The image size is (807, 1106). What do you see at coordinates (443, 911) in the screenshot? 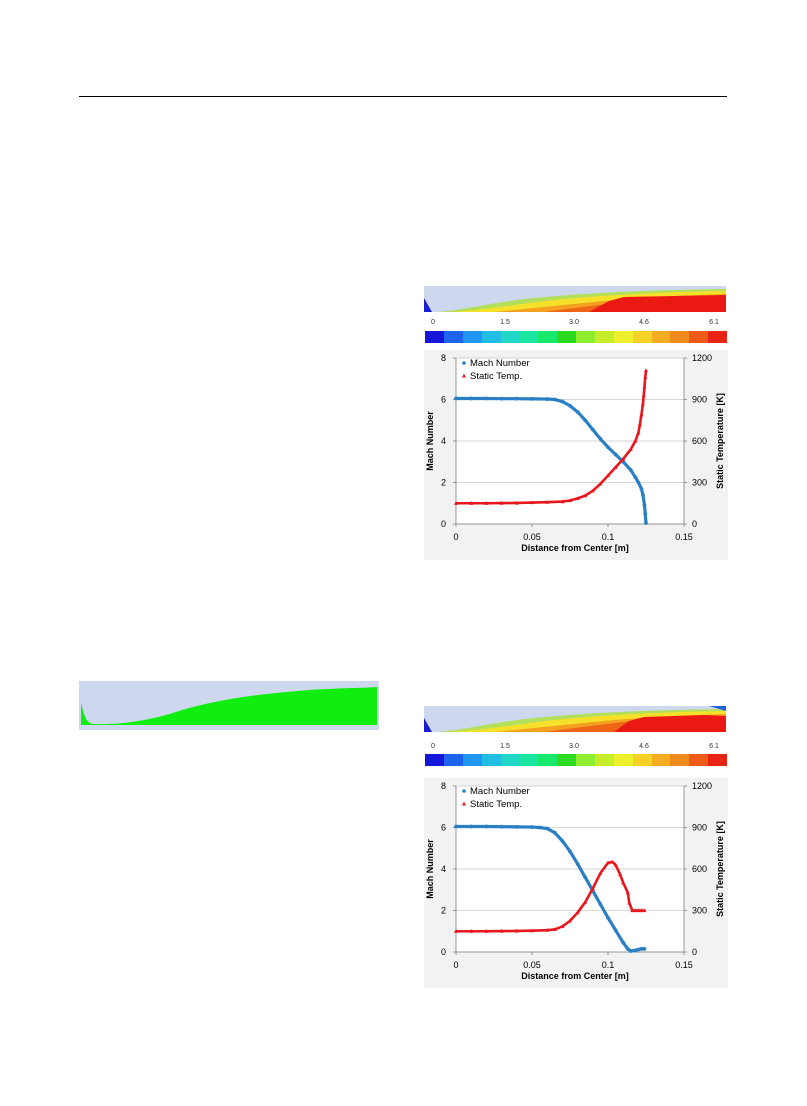
I see `y-tick-label: 2` at bounding box center [443, 911].